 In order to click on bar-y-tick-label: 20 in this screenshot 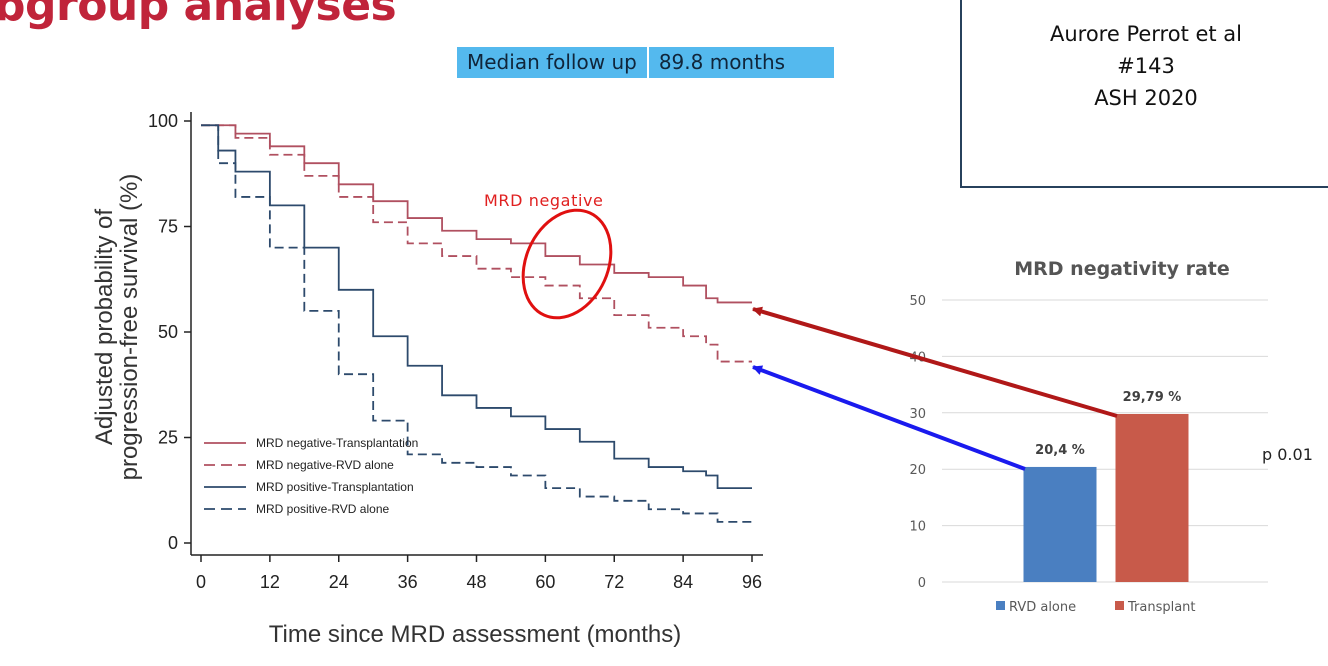, I will do `click(917, 470)`.